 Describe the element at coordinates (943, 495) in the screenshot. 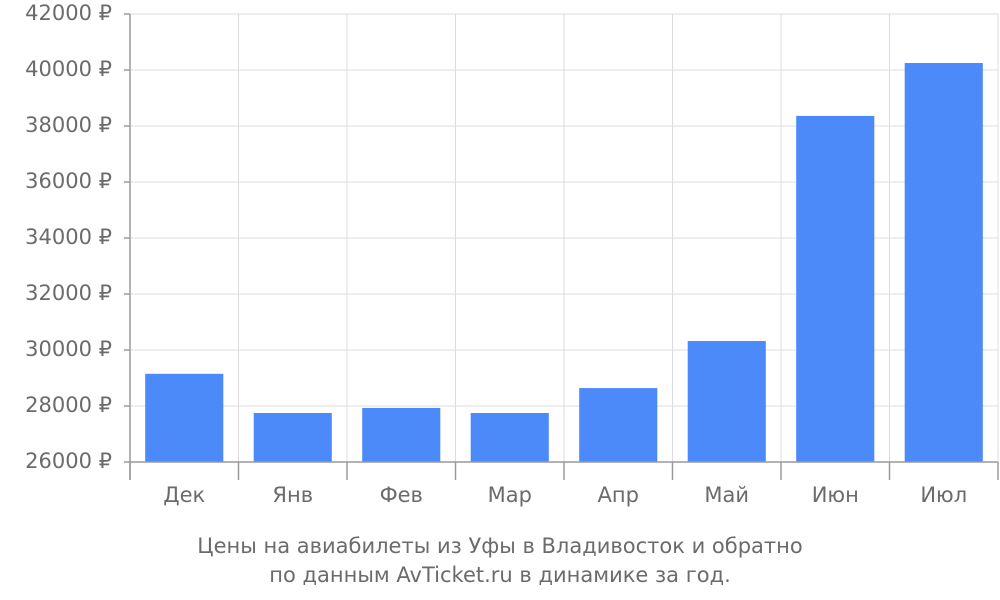

I see `x-tick-label: Июл` at that location.